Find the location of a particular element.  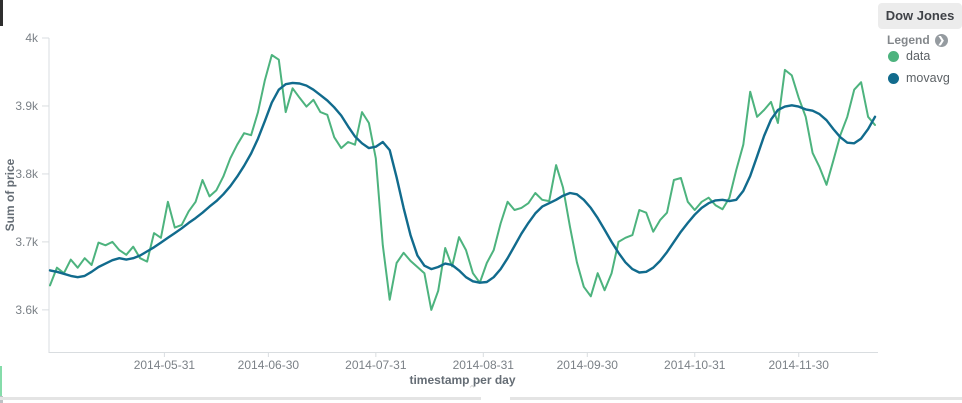

x-tick-label: 2014-11-30 is located at coordinates (798, 365).